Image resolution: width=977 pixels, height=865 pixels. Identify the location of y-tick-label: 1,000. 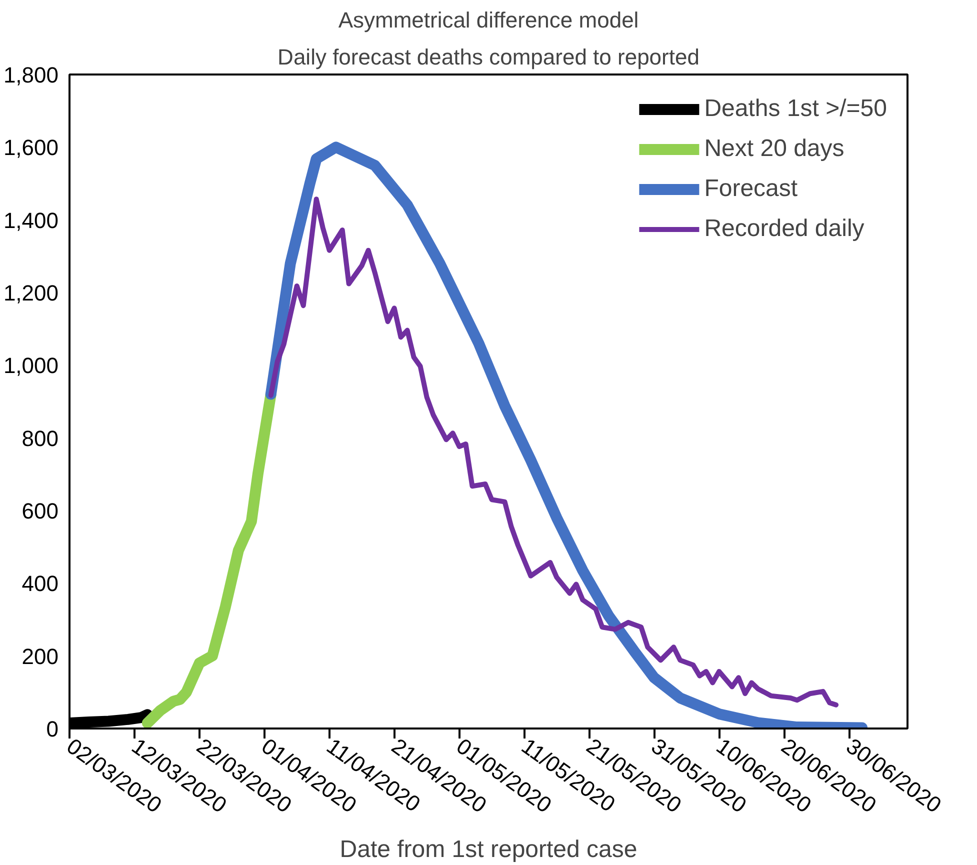
(31, 365).